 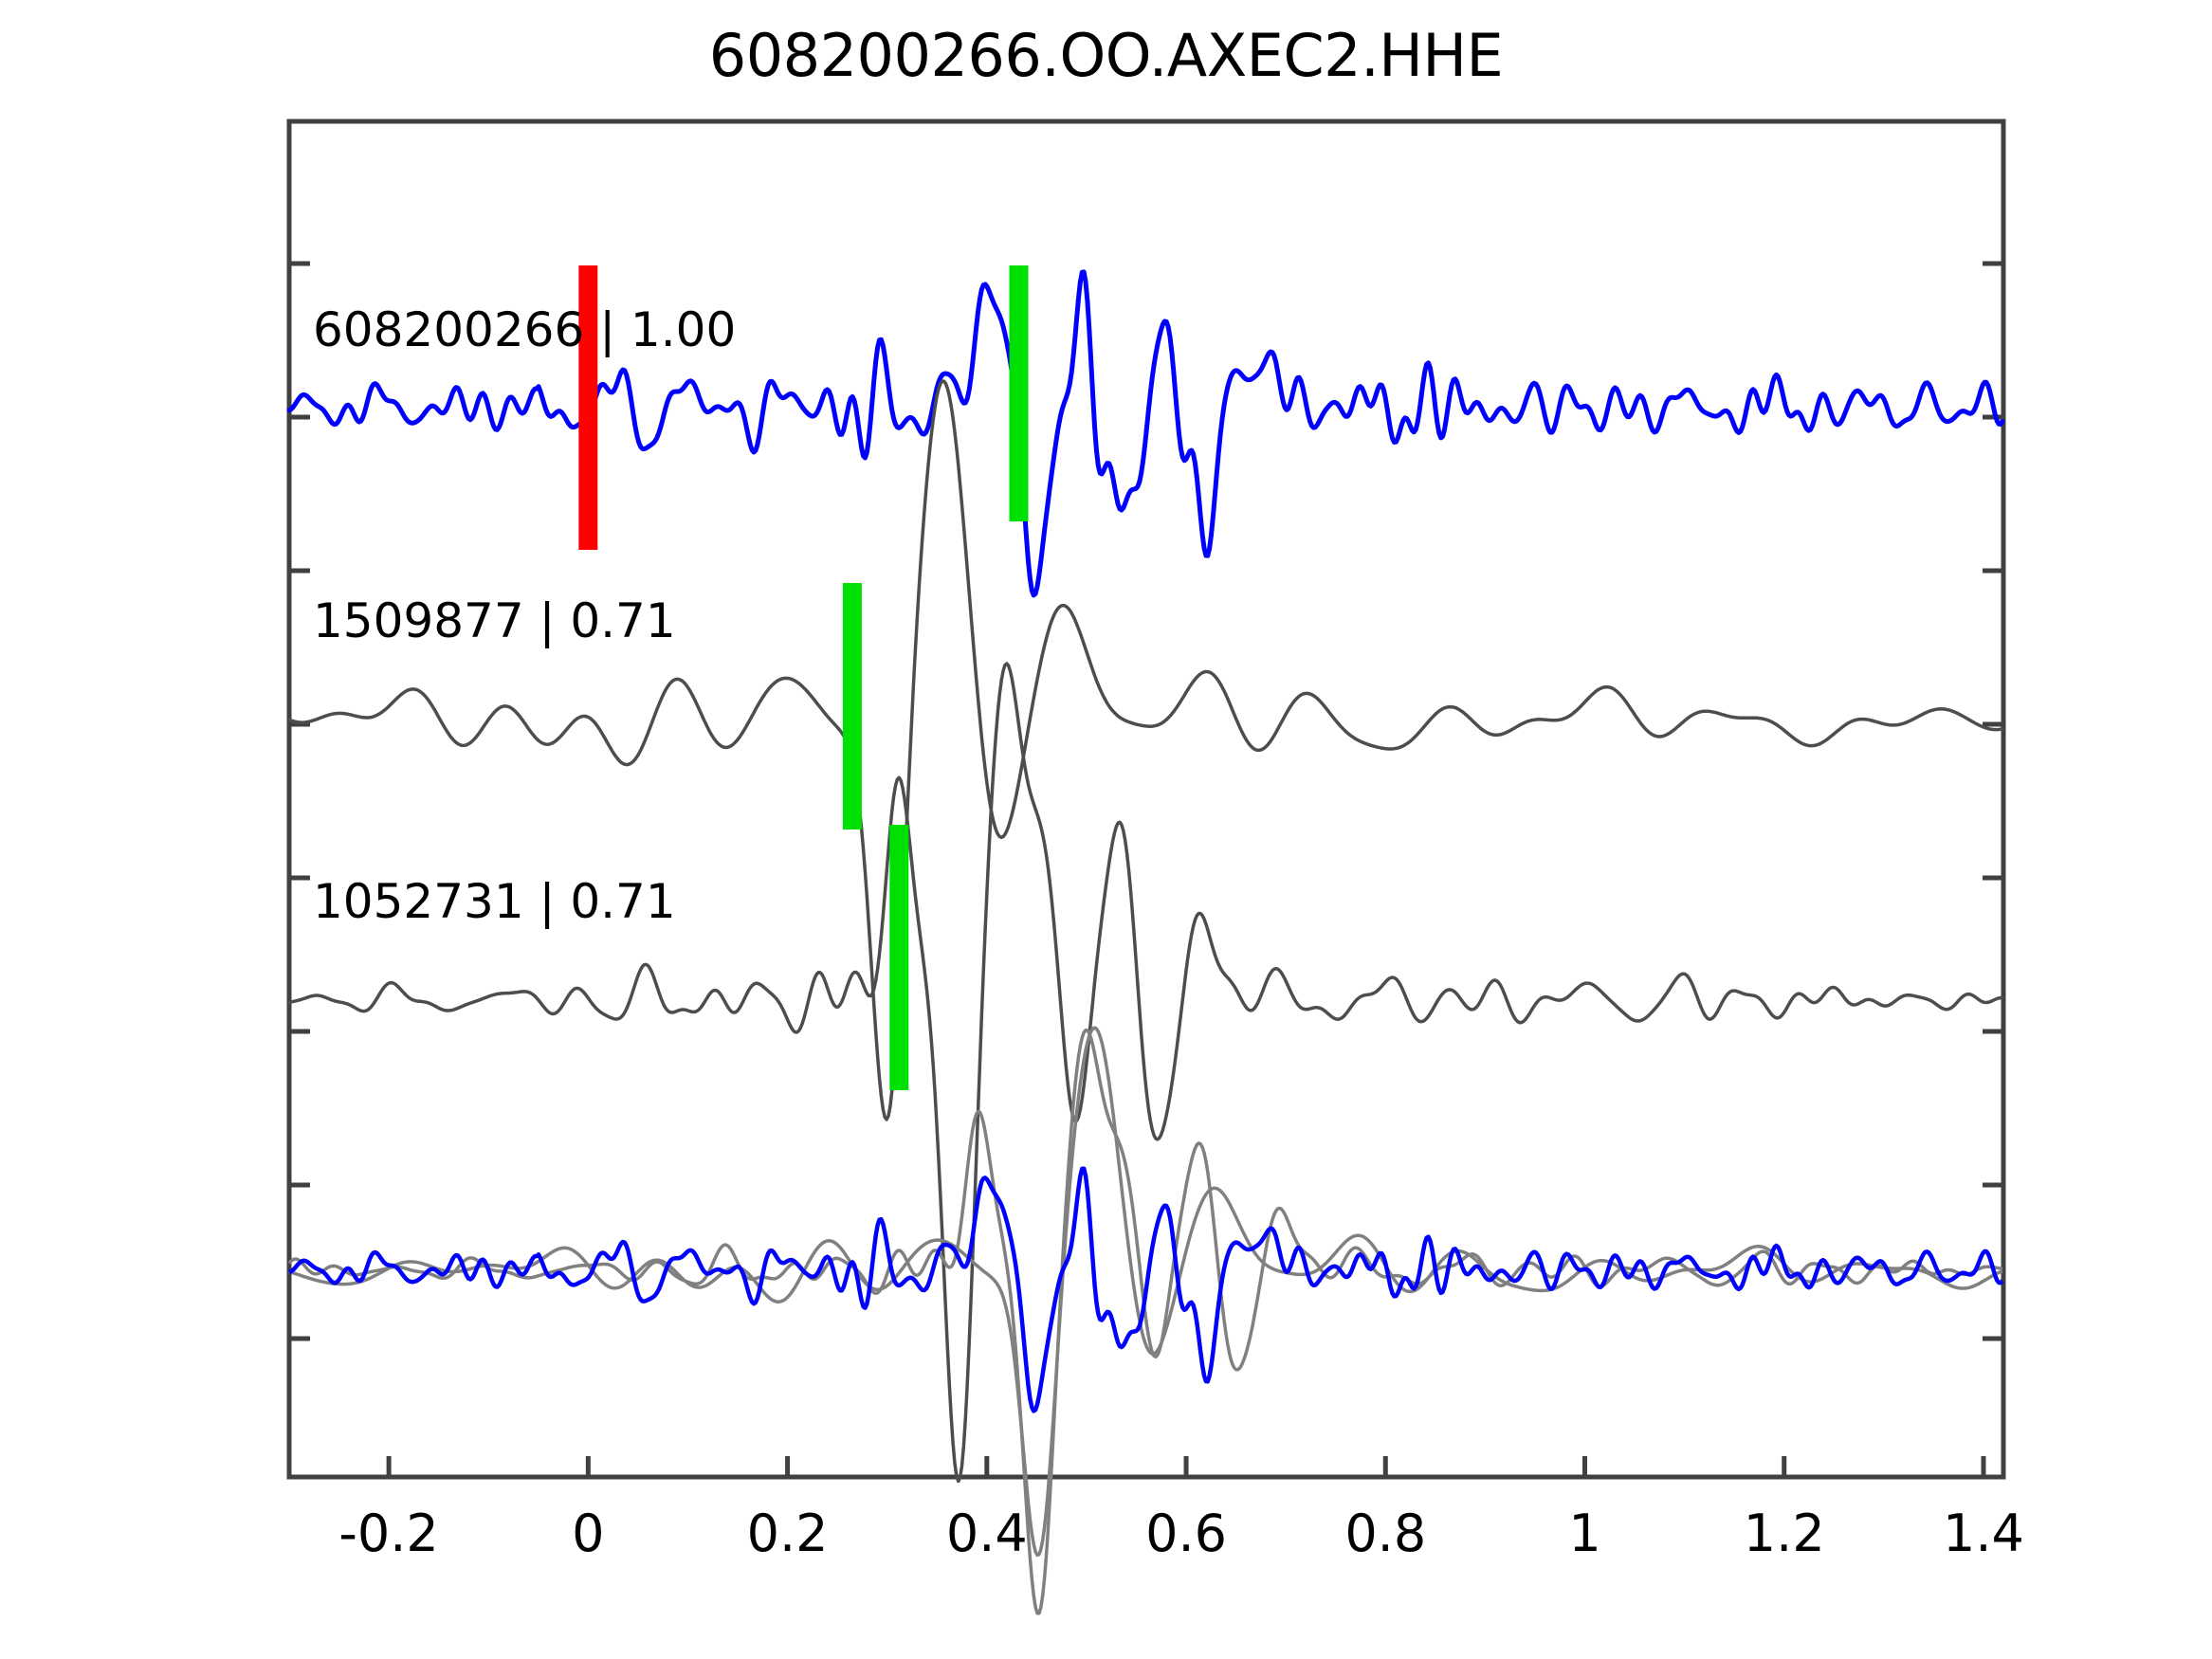 What do you see at coordinates (524, 329) in the screenshot?
I see `trace-label-608200266: 608200266 | 1.00` at bounding box center [524, 329].